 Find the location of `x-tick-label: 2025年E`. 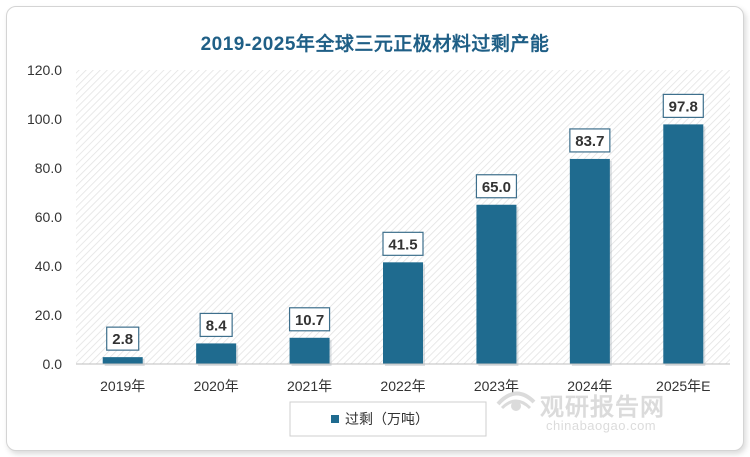

x-tick-label: 2025年E is located at coordinates (683, 386).